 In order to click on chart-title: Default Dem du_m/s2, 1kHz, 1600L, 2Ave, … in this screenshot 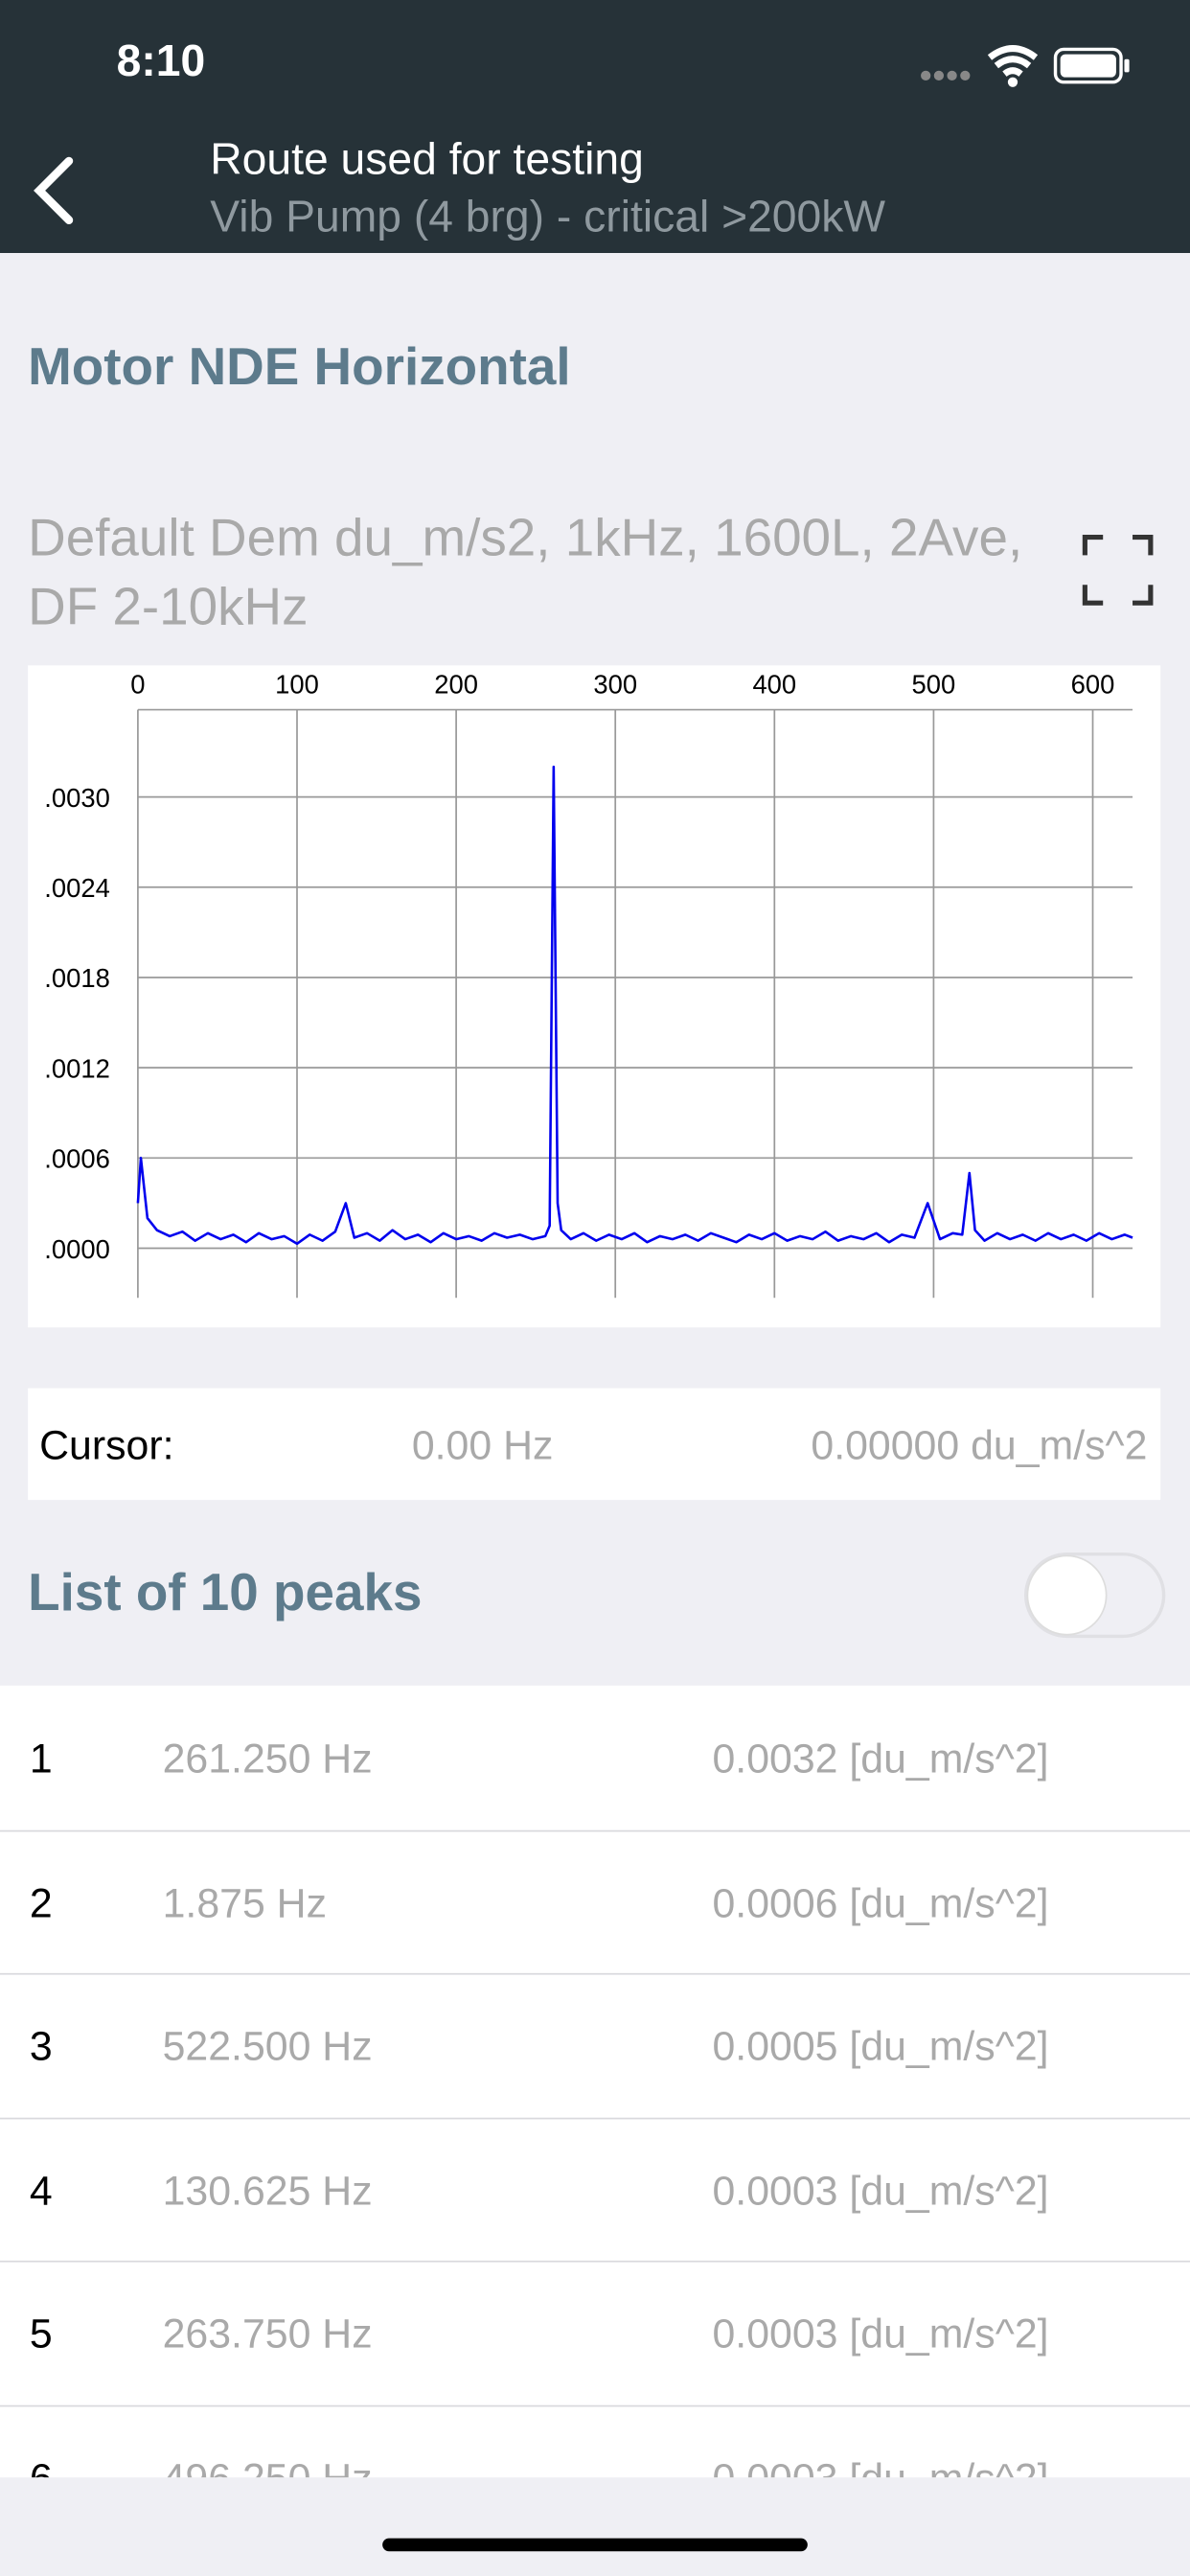, I will do `click(526, 571)`.